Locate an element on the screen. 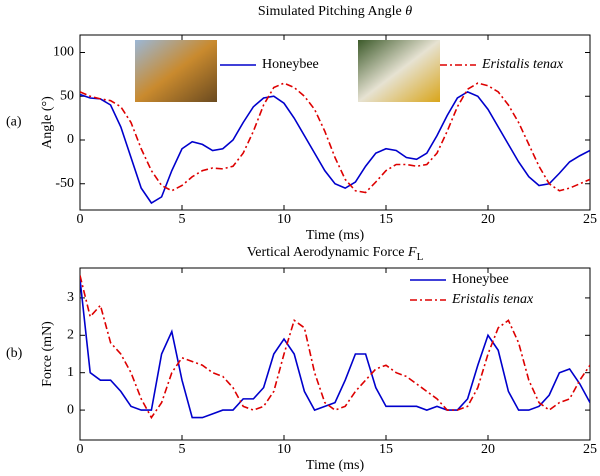  chart-title: Simulated Pitching Angle θ is located at coordinates (335, 11).